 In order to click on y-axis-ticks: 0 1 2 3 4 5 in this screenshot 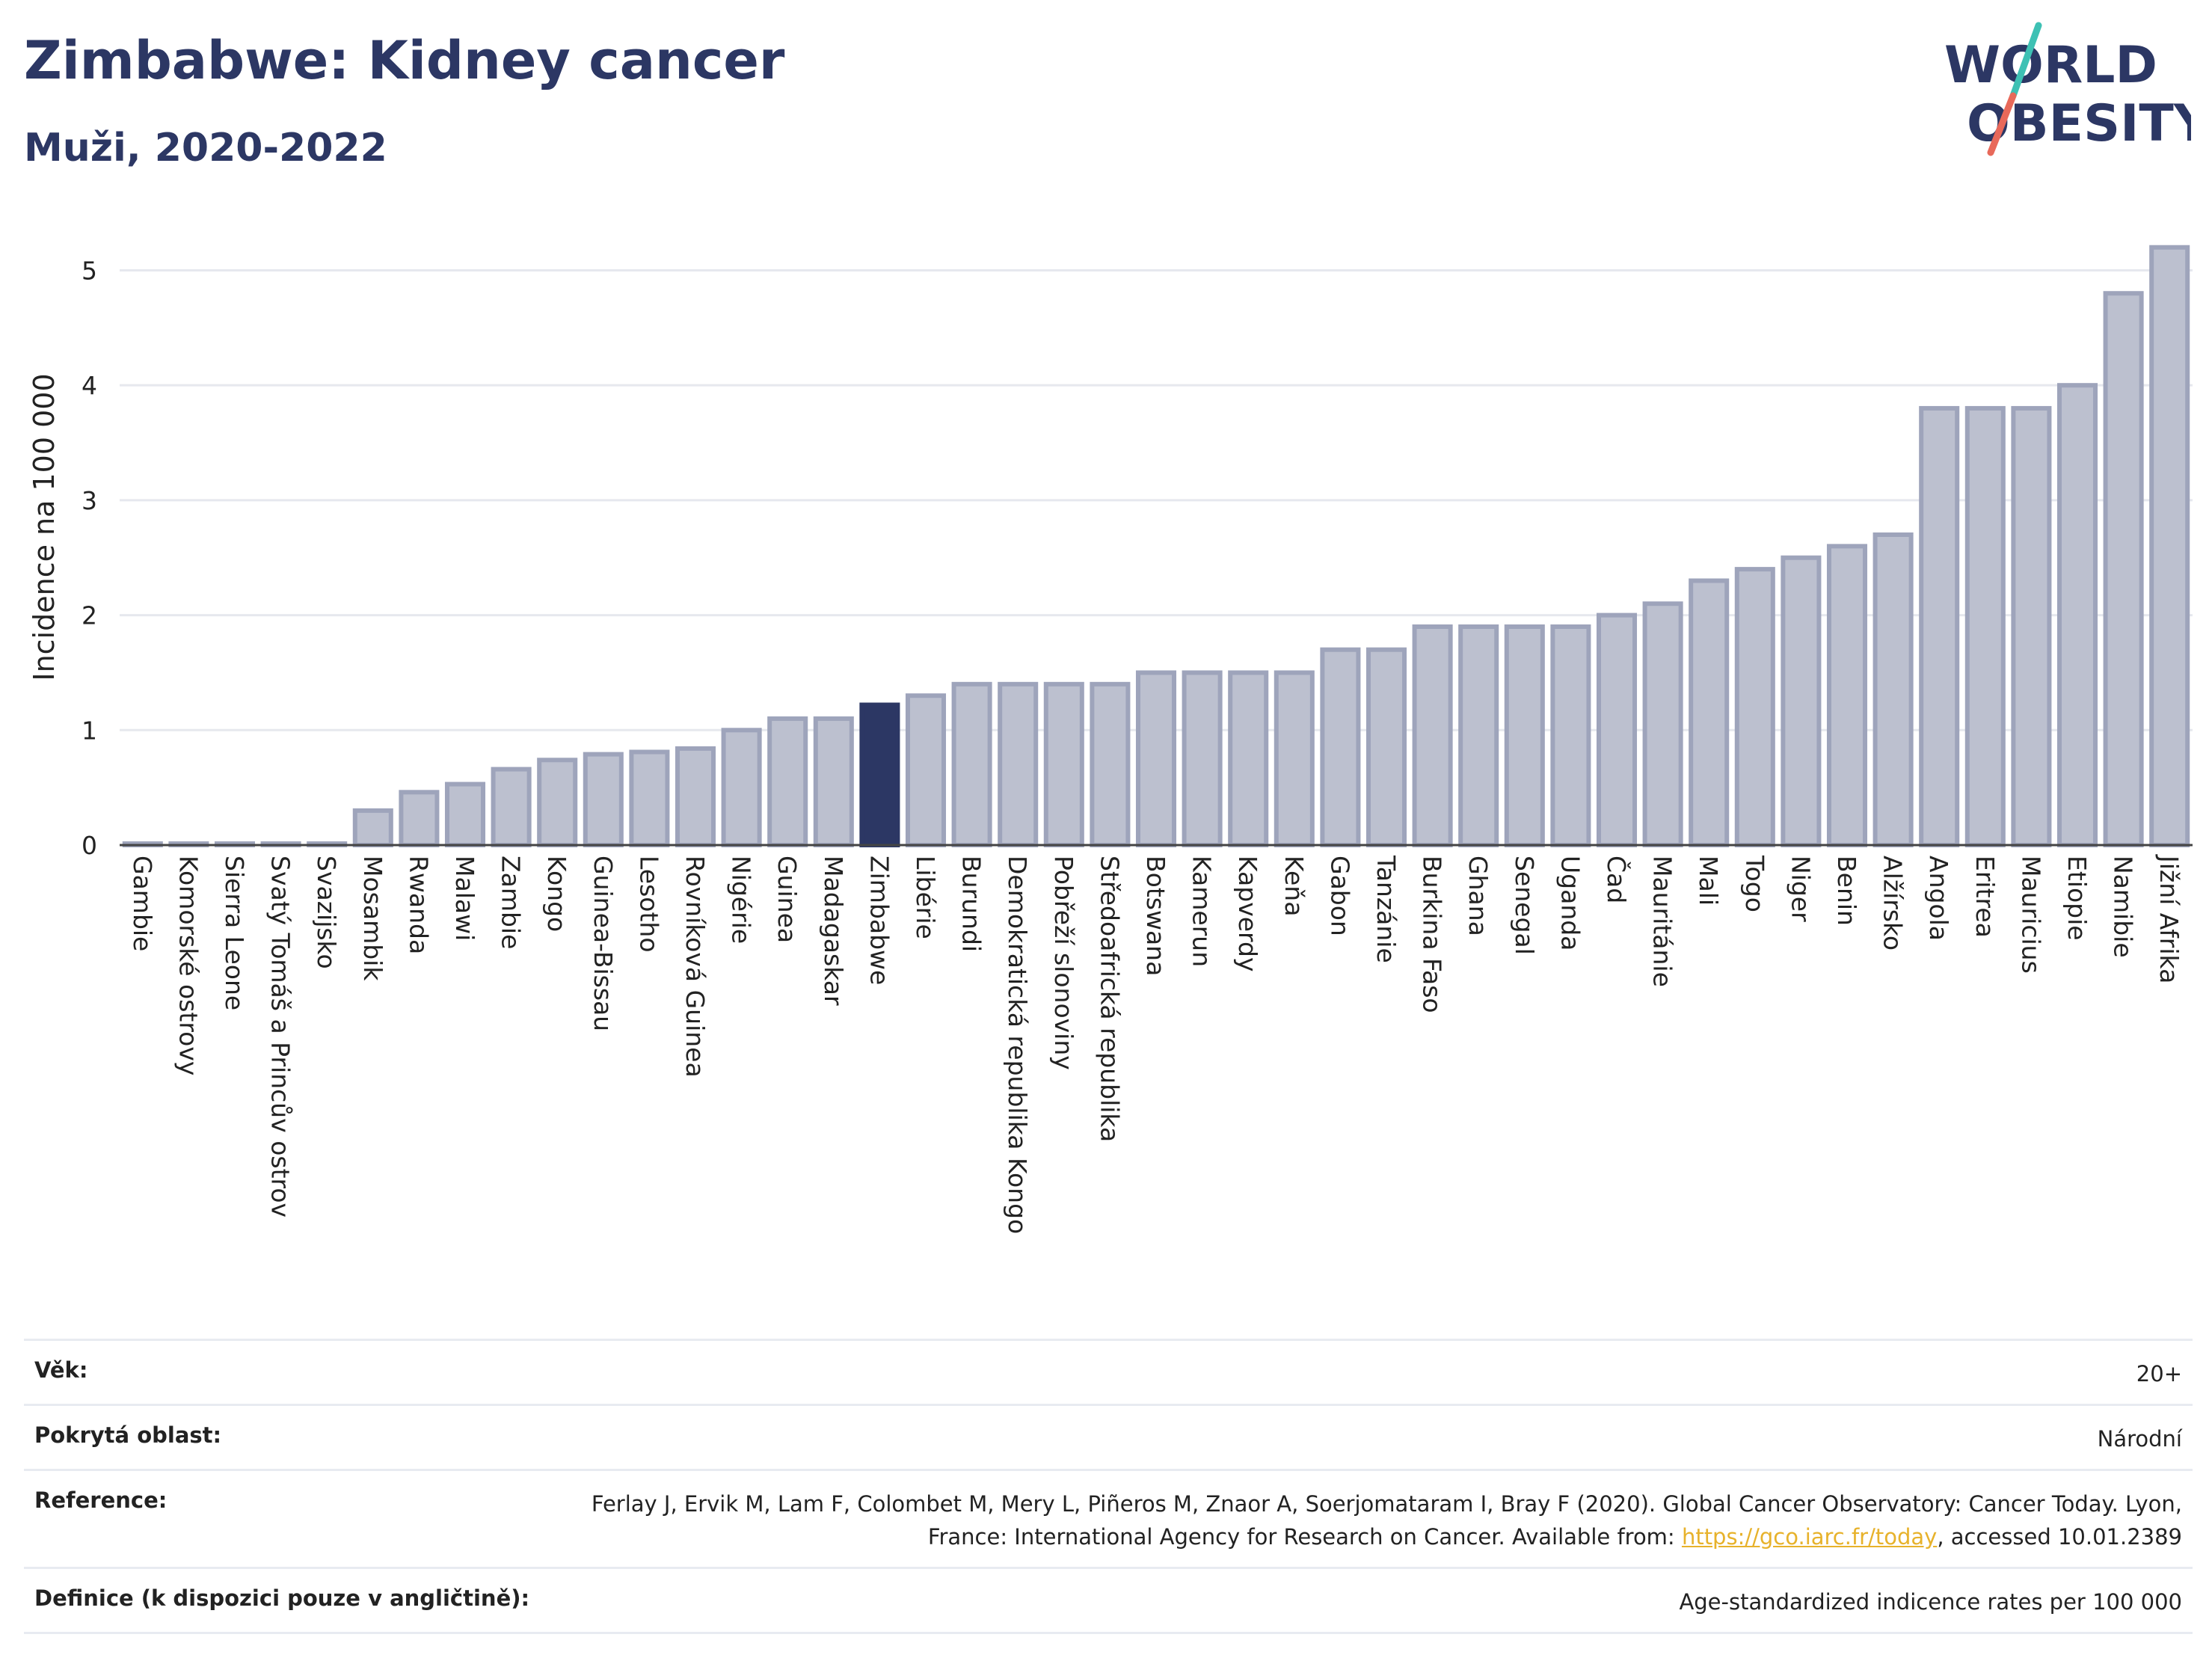, I will do `click(89, 558)`.